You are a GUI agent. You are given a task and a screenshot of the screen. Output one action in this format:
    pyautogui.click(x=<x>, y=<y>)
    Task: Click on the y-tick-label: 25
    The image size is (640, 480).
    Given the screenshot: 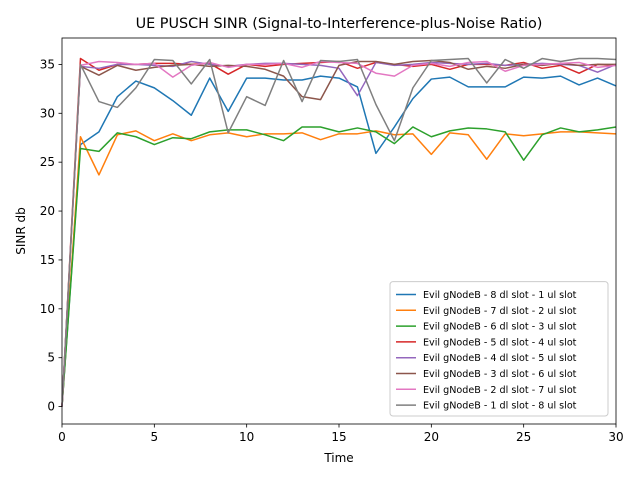 What is the action you would take?
    pyautogui.click(x=47, y=162)
    